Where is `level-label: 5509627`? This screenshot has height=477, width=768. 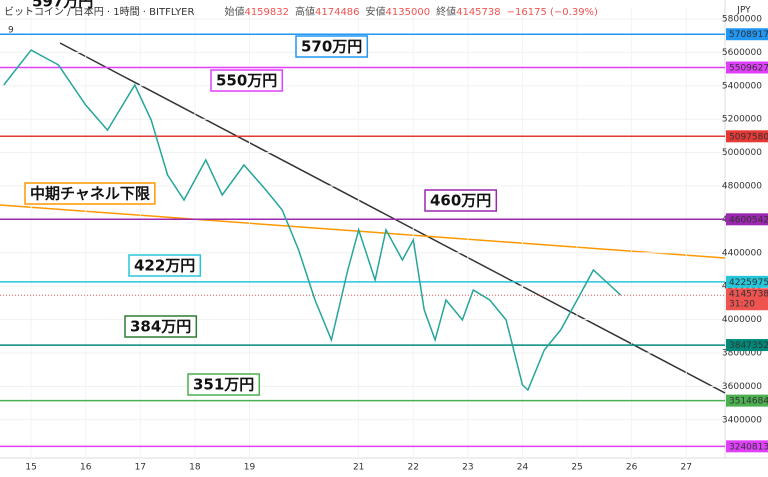
level-label: 5509627 is located at coordinates (748, 69).